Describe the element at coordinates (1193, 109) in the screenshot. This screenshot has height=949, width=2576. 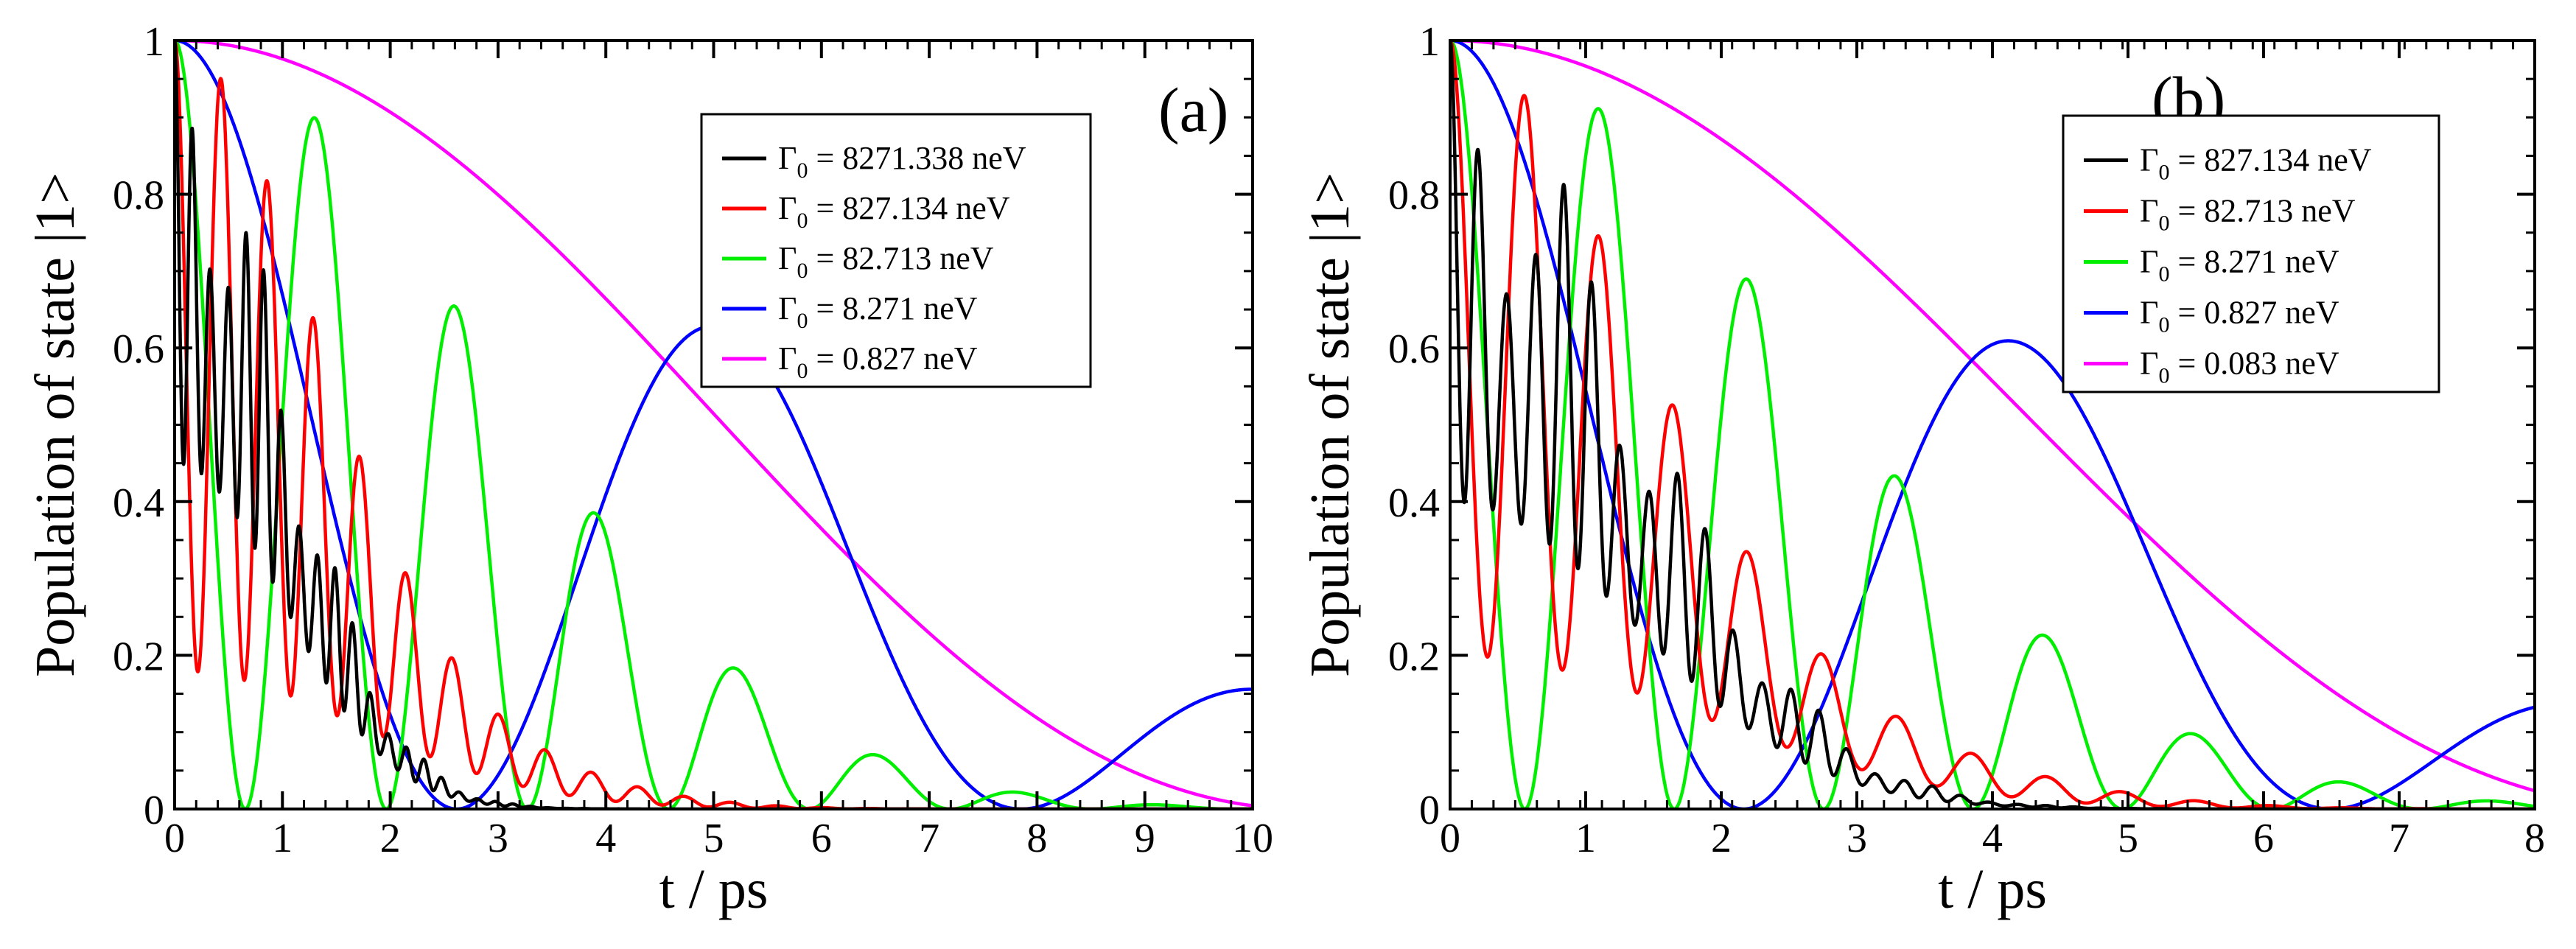
I see `panel-label: (a)` at that location.